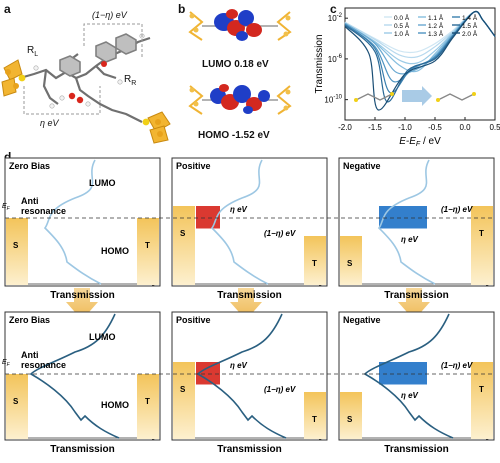  Describe the element at coordinates (159, 127) in the screenshot. I see `right-electrode` at that location.